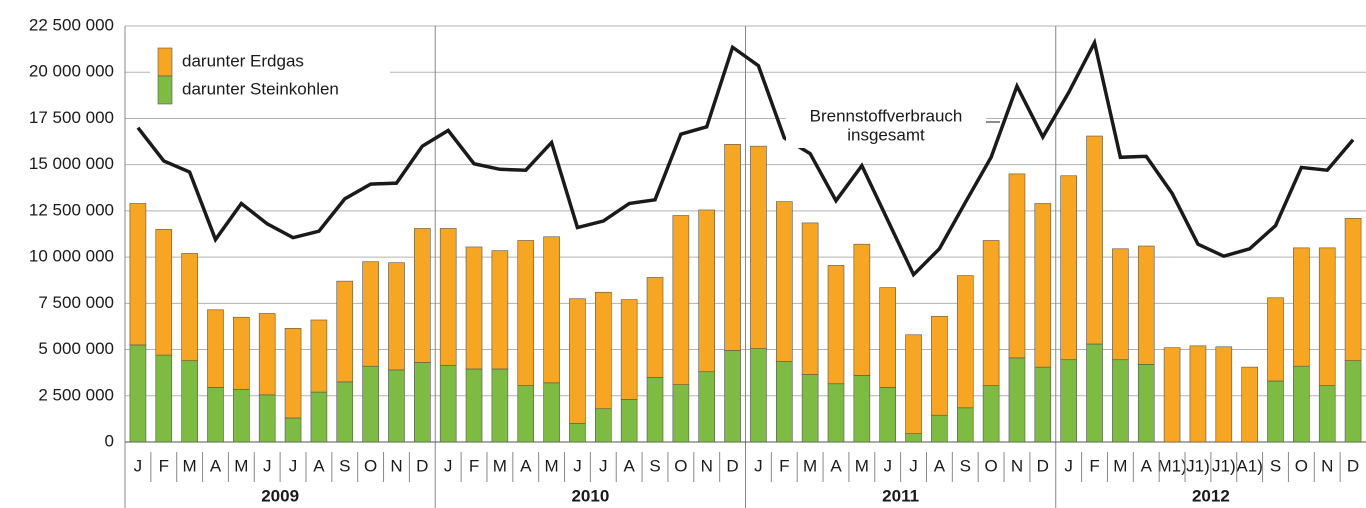 Image resolution: width=1366 pixels, height=508 pixels. What do you see at coordinates (1249, 465) in the screenshot?
I see `x-tick-label: A1)` at bounding box center [1249, 465].